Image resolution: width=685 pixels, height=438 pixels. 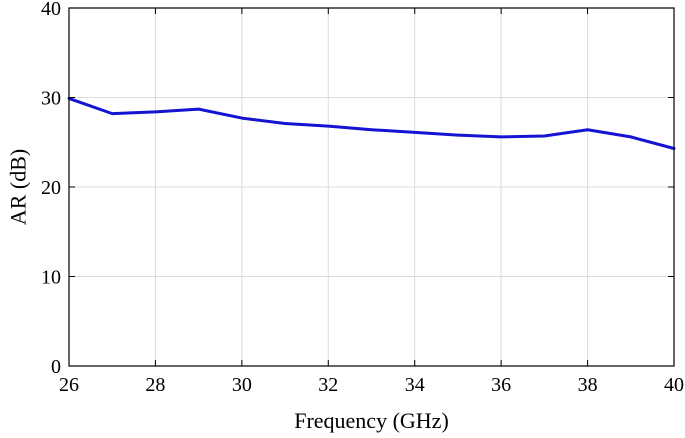 What do you see at coordinates (155, 385) in the screenshot?
I see `x-tick-label: 28` at bounding box center [155, 385].